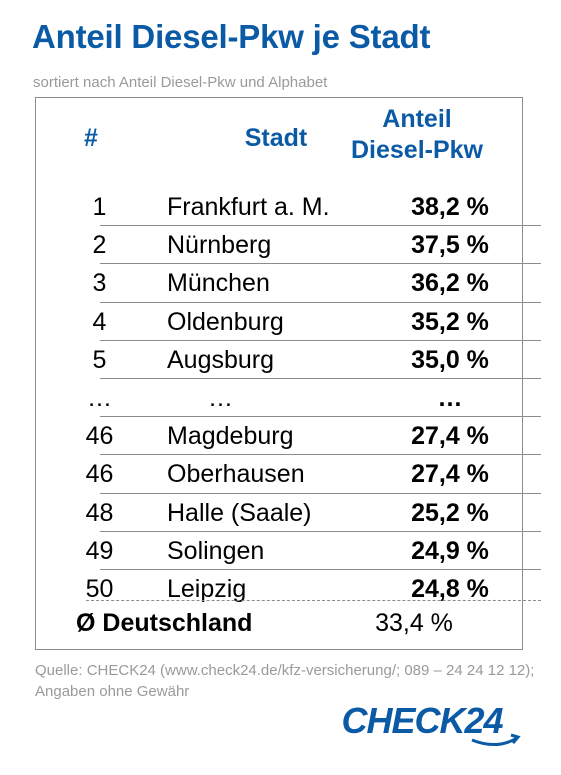 The height and width of the screenshot is (775, 561). What do you see at coordinates (99, 359) in the screenshot?
I see `row-rank: 5` at bounding box center [99, 359].